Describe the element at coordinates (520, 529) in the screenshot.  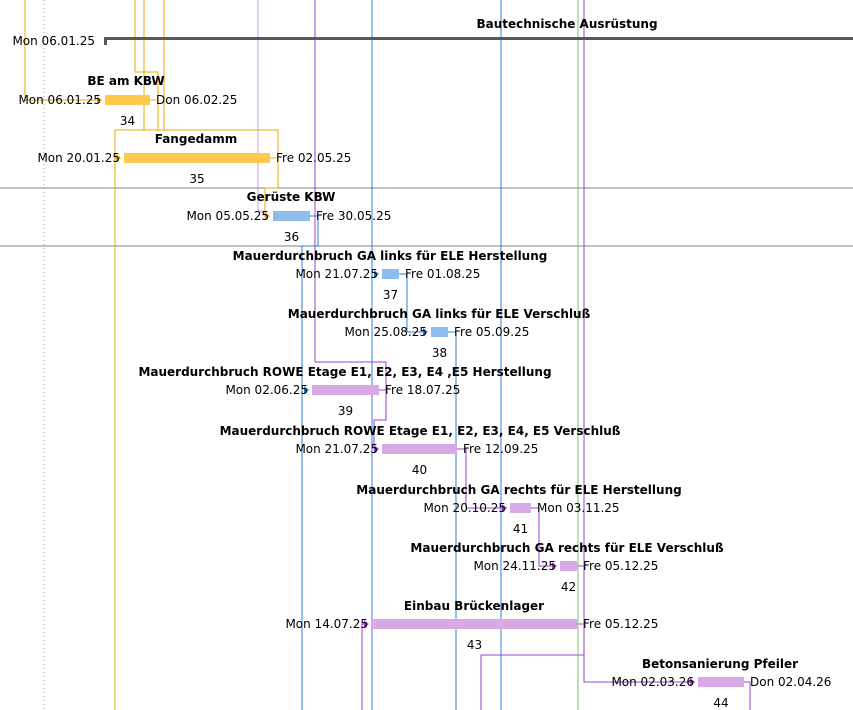
I see `task-id: 41` at that location.